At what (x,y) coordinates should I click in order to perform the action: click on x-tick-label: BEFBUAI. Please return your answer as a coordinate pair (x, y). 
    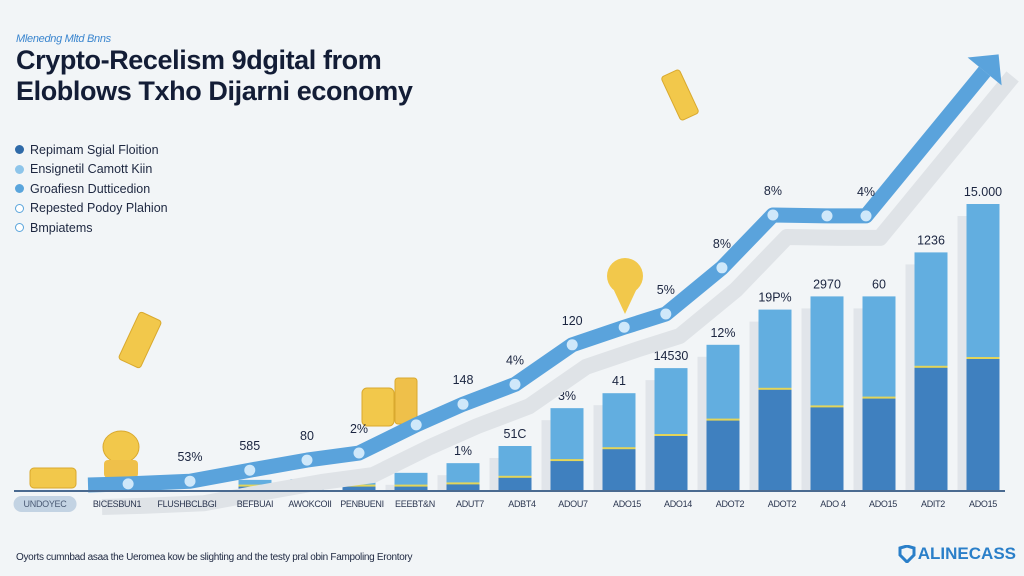
    Looking at the image, I should click on (255, 504).